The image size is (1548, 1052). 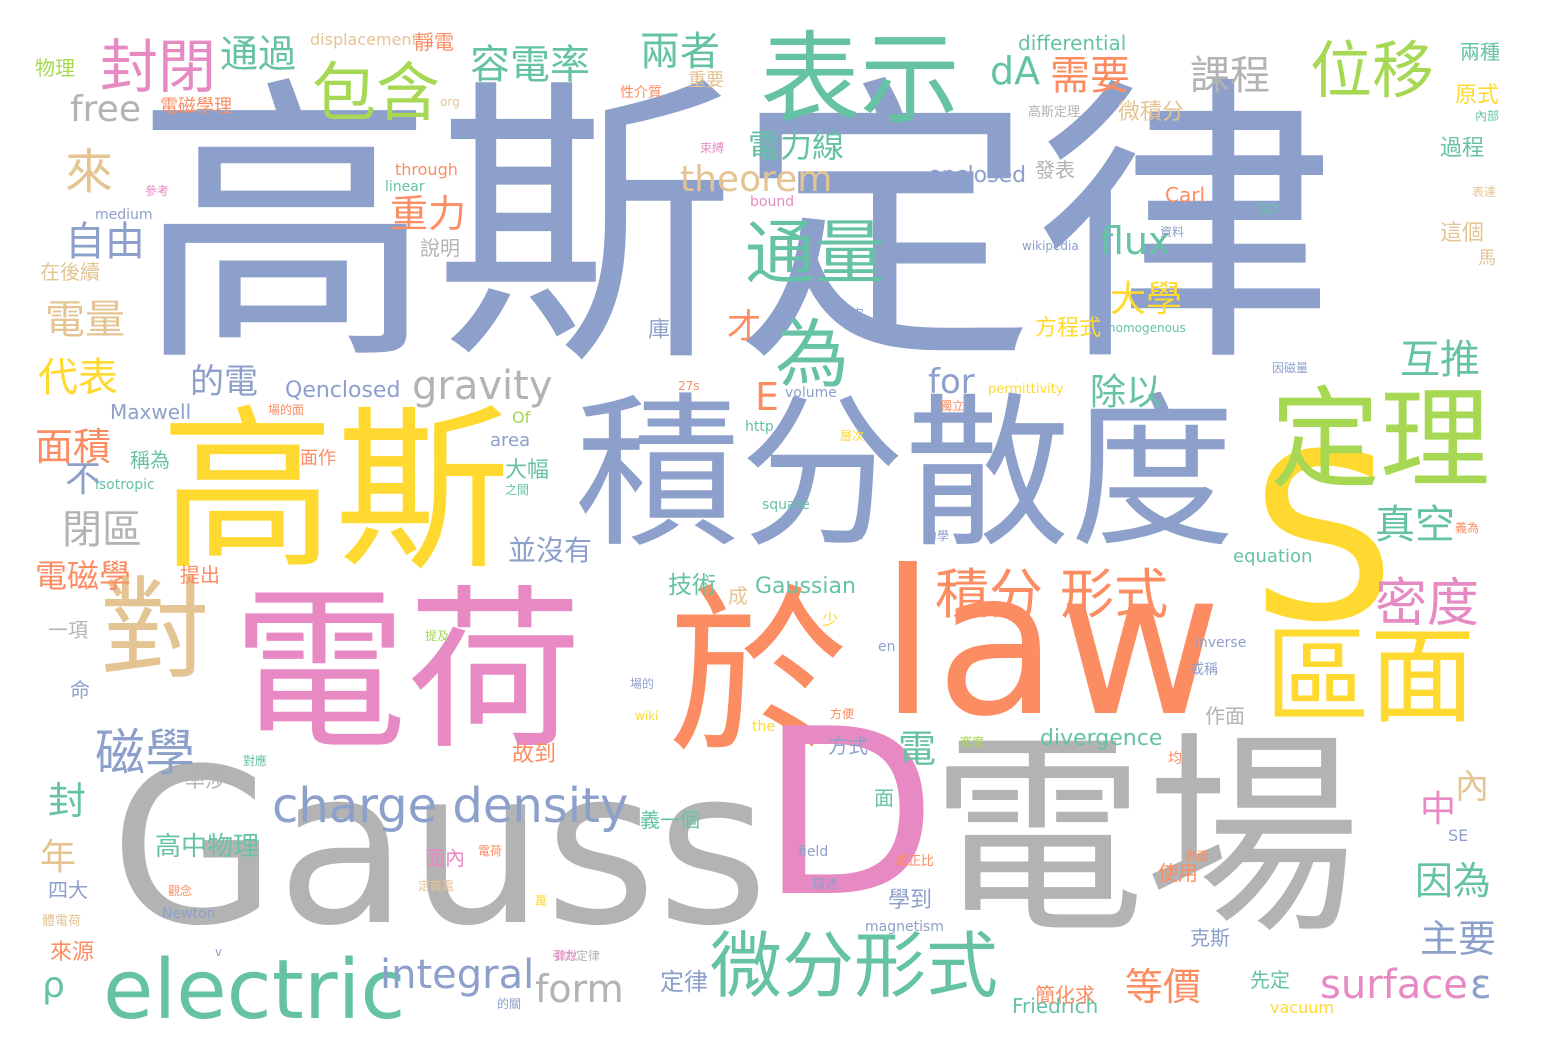 I want to click on word-one-term: 一項, so click(x=68, y=630).